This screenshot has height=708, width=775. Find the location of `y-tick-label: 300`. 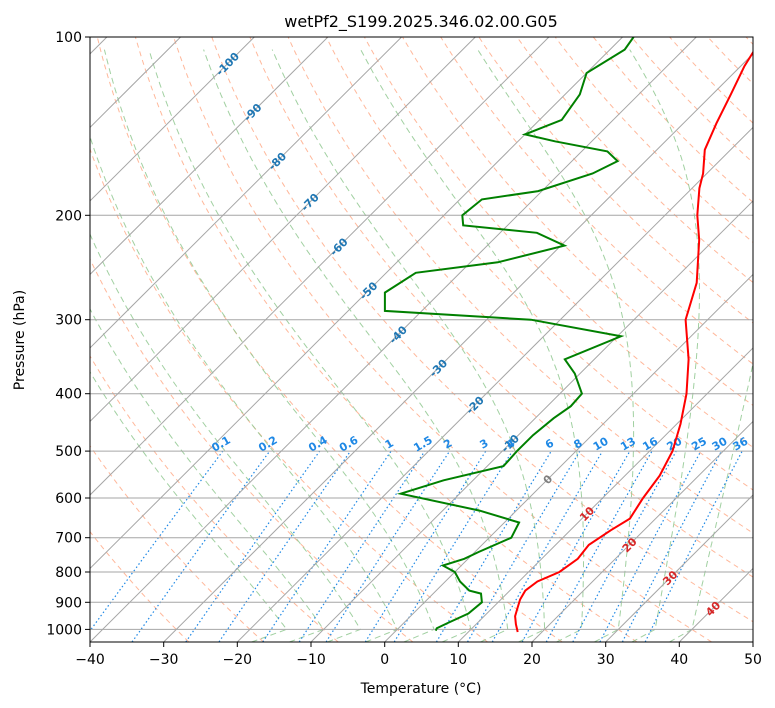

y-tick-label: 300 is located at coordinates (68, 321).